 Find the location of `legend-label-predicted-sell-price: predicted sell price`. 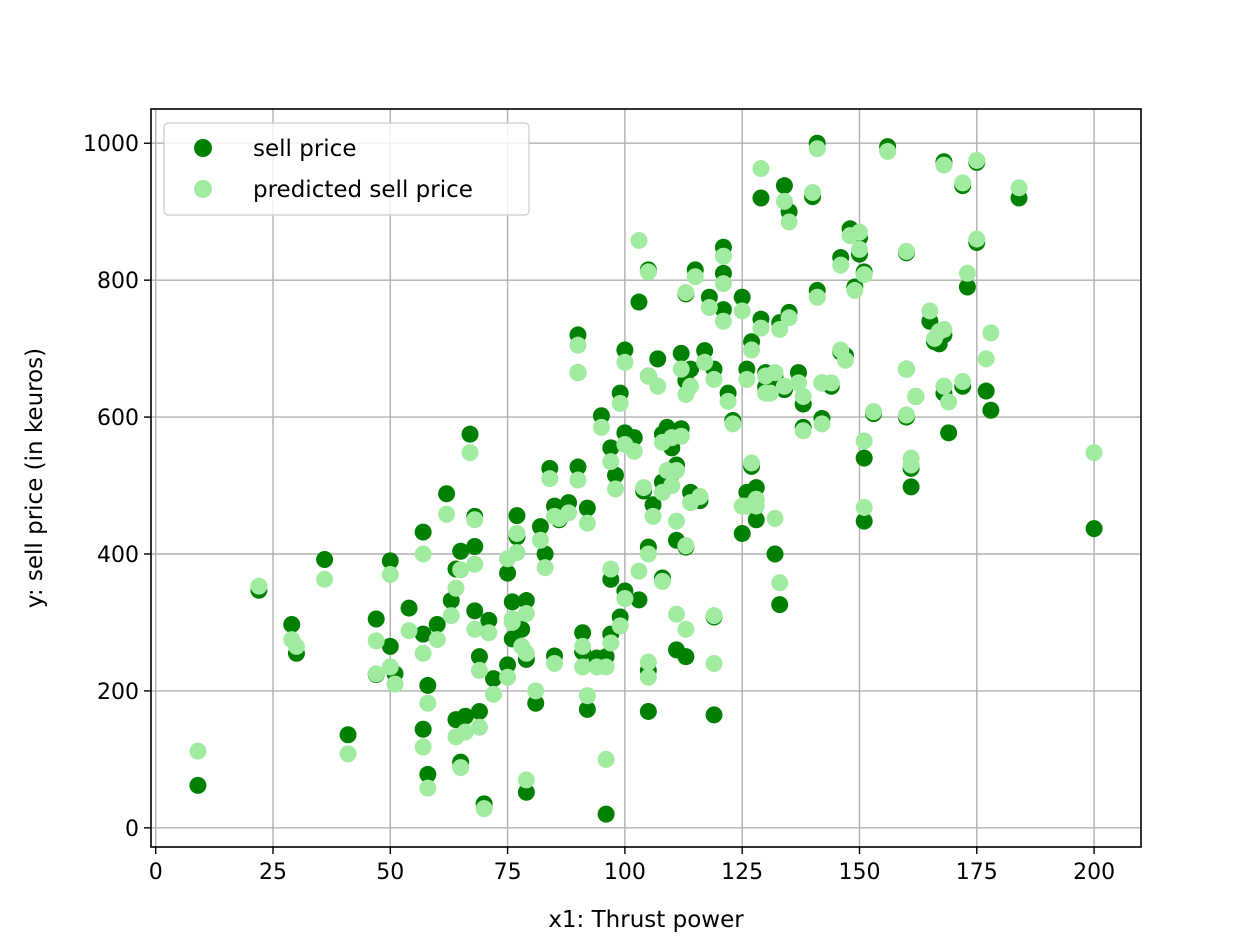

legend-label-predicted-sell-price: predicted sell price is located at coordinates (363, 190).